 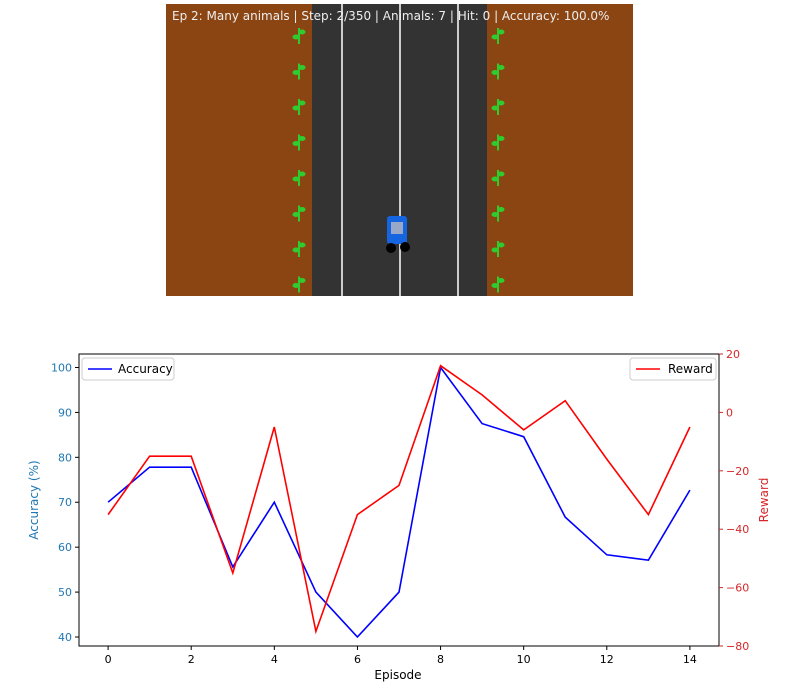 What do you see at coordinates (560, 150) in the screenshot?
I see `dirt-right` at bounding box center [560, 150].